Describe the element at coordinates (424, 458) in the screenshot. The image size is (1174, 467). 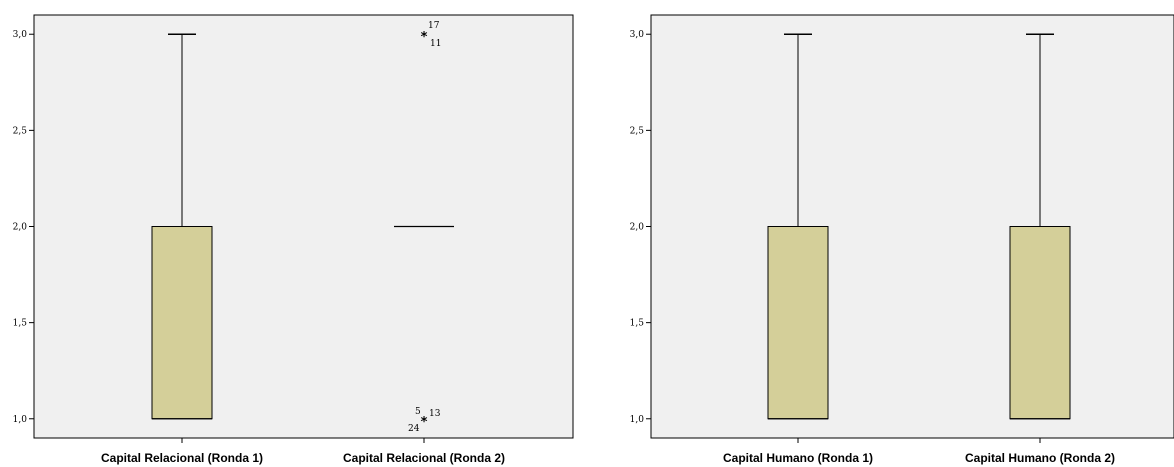
I see `x-category-label: Capital Relacional (Ronda 2)` at that location.